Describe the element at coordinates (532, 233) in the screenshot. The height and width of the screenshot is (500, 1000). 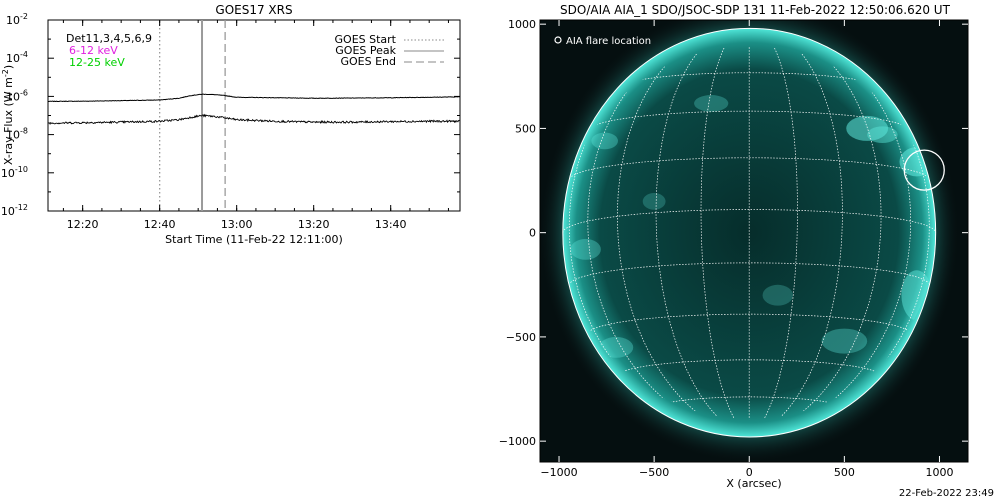
I see `aia-y-tick-label: 0` at that location.